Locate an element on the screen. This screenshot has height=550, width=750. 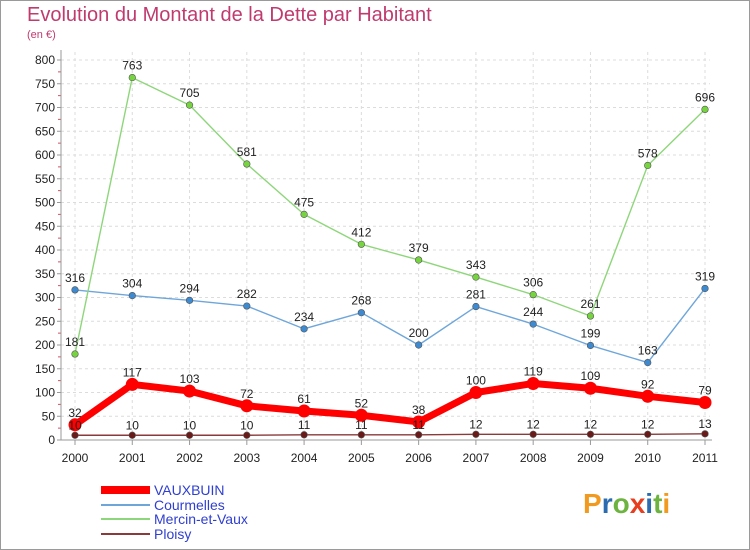
data-label-vauxbuin: 72 is located at coordinates (247, 394).